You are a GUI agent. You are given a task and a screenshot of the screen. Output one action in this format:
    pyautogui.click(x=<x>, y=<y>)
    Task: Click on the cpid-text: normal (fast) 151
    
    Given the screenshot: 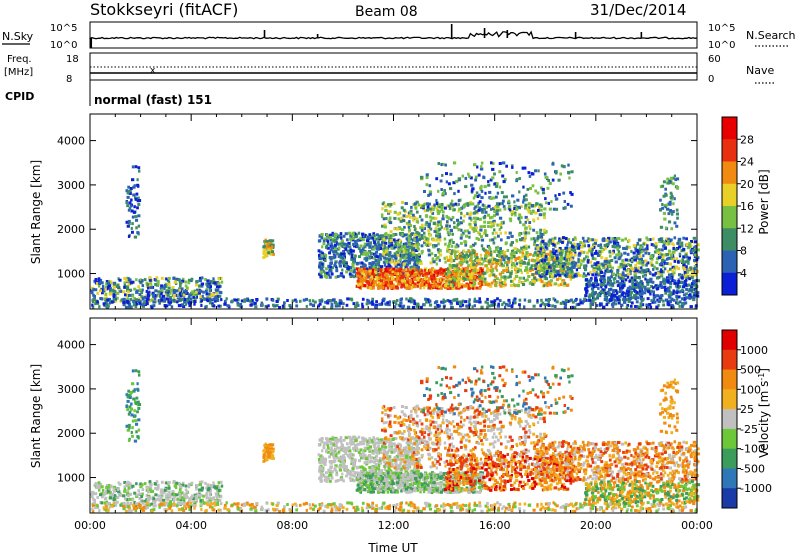 What is the action you would take?
    pyautogui.click(x=153, y=100)
    